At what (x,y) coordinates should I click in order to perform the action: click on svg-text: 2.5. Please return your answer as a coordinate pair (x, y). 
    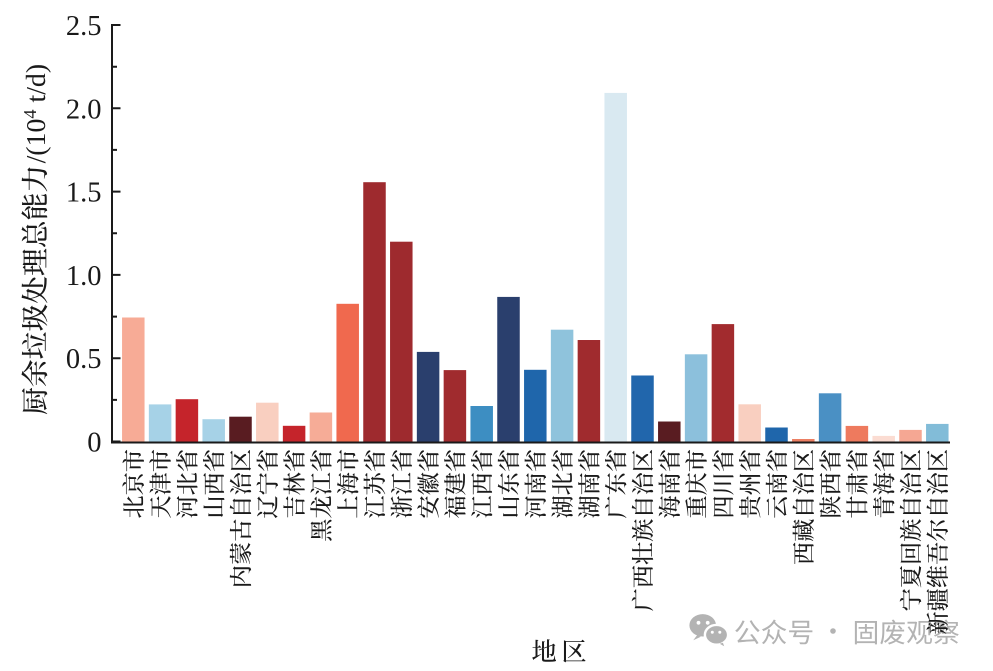
    Looking at the image, I should click on (84, 26).